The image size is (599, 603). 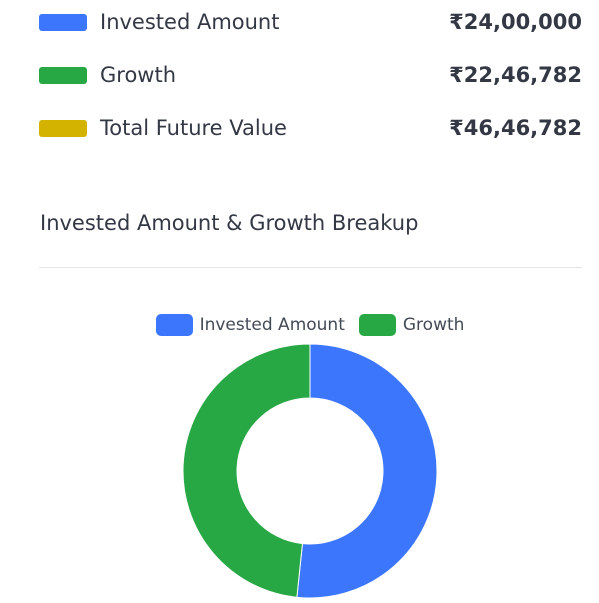 I want to click on total-value: ₹46,46,782, so click(x=515, y=128).